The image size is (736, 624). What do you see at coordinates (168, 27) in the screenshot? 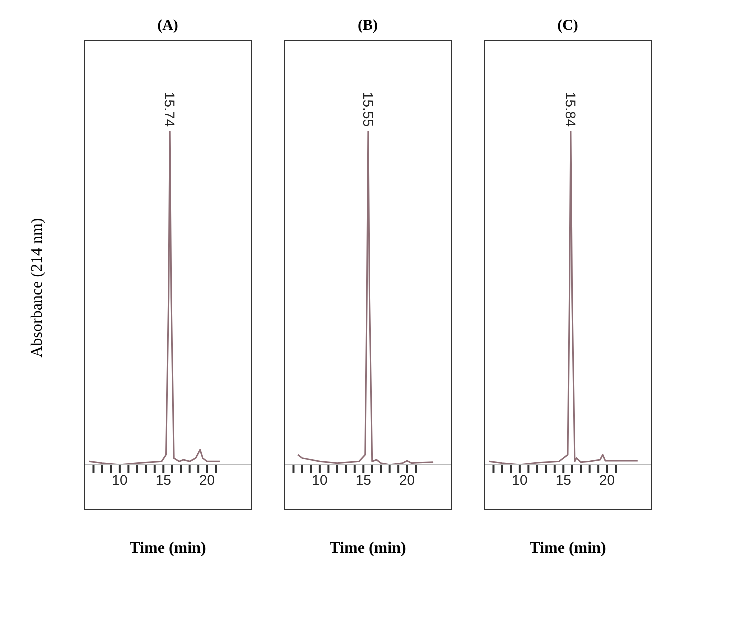
I see `chart-title: (A)` at bounding box center [168, 27].